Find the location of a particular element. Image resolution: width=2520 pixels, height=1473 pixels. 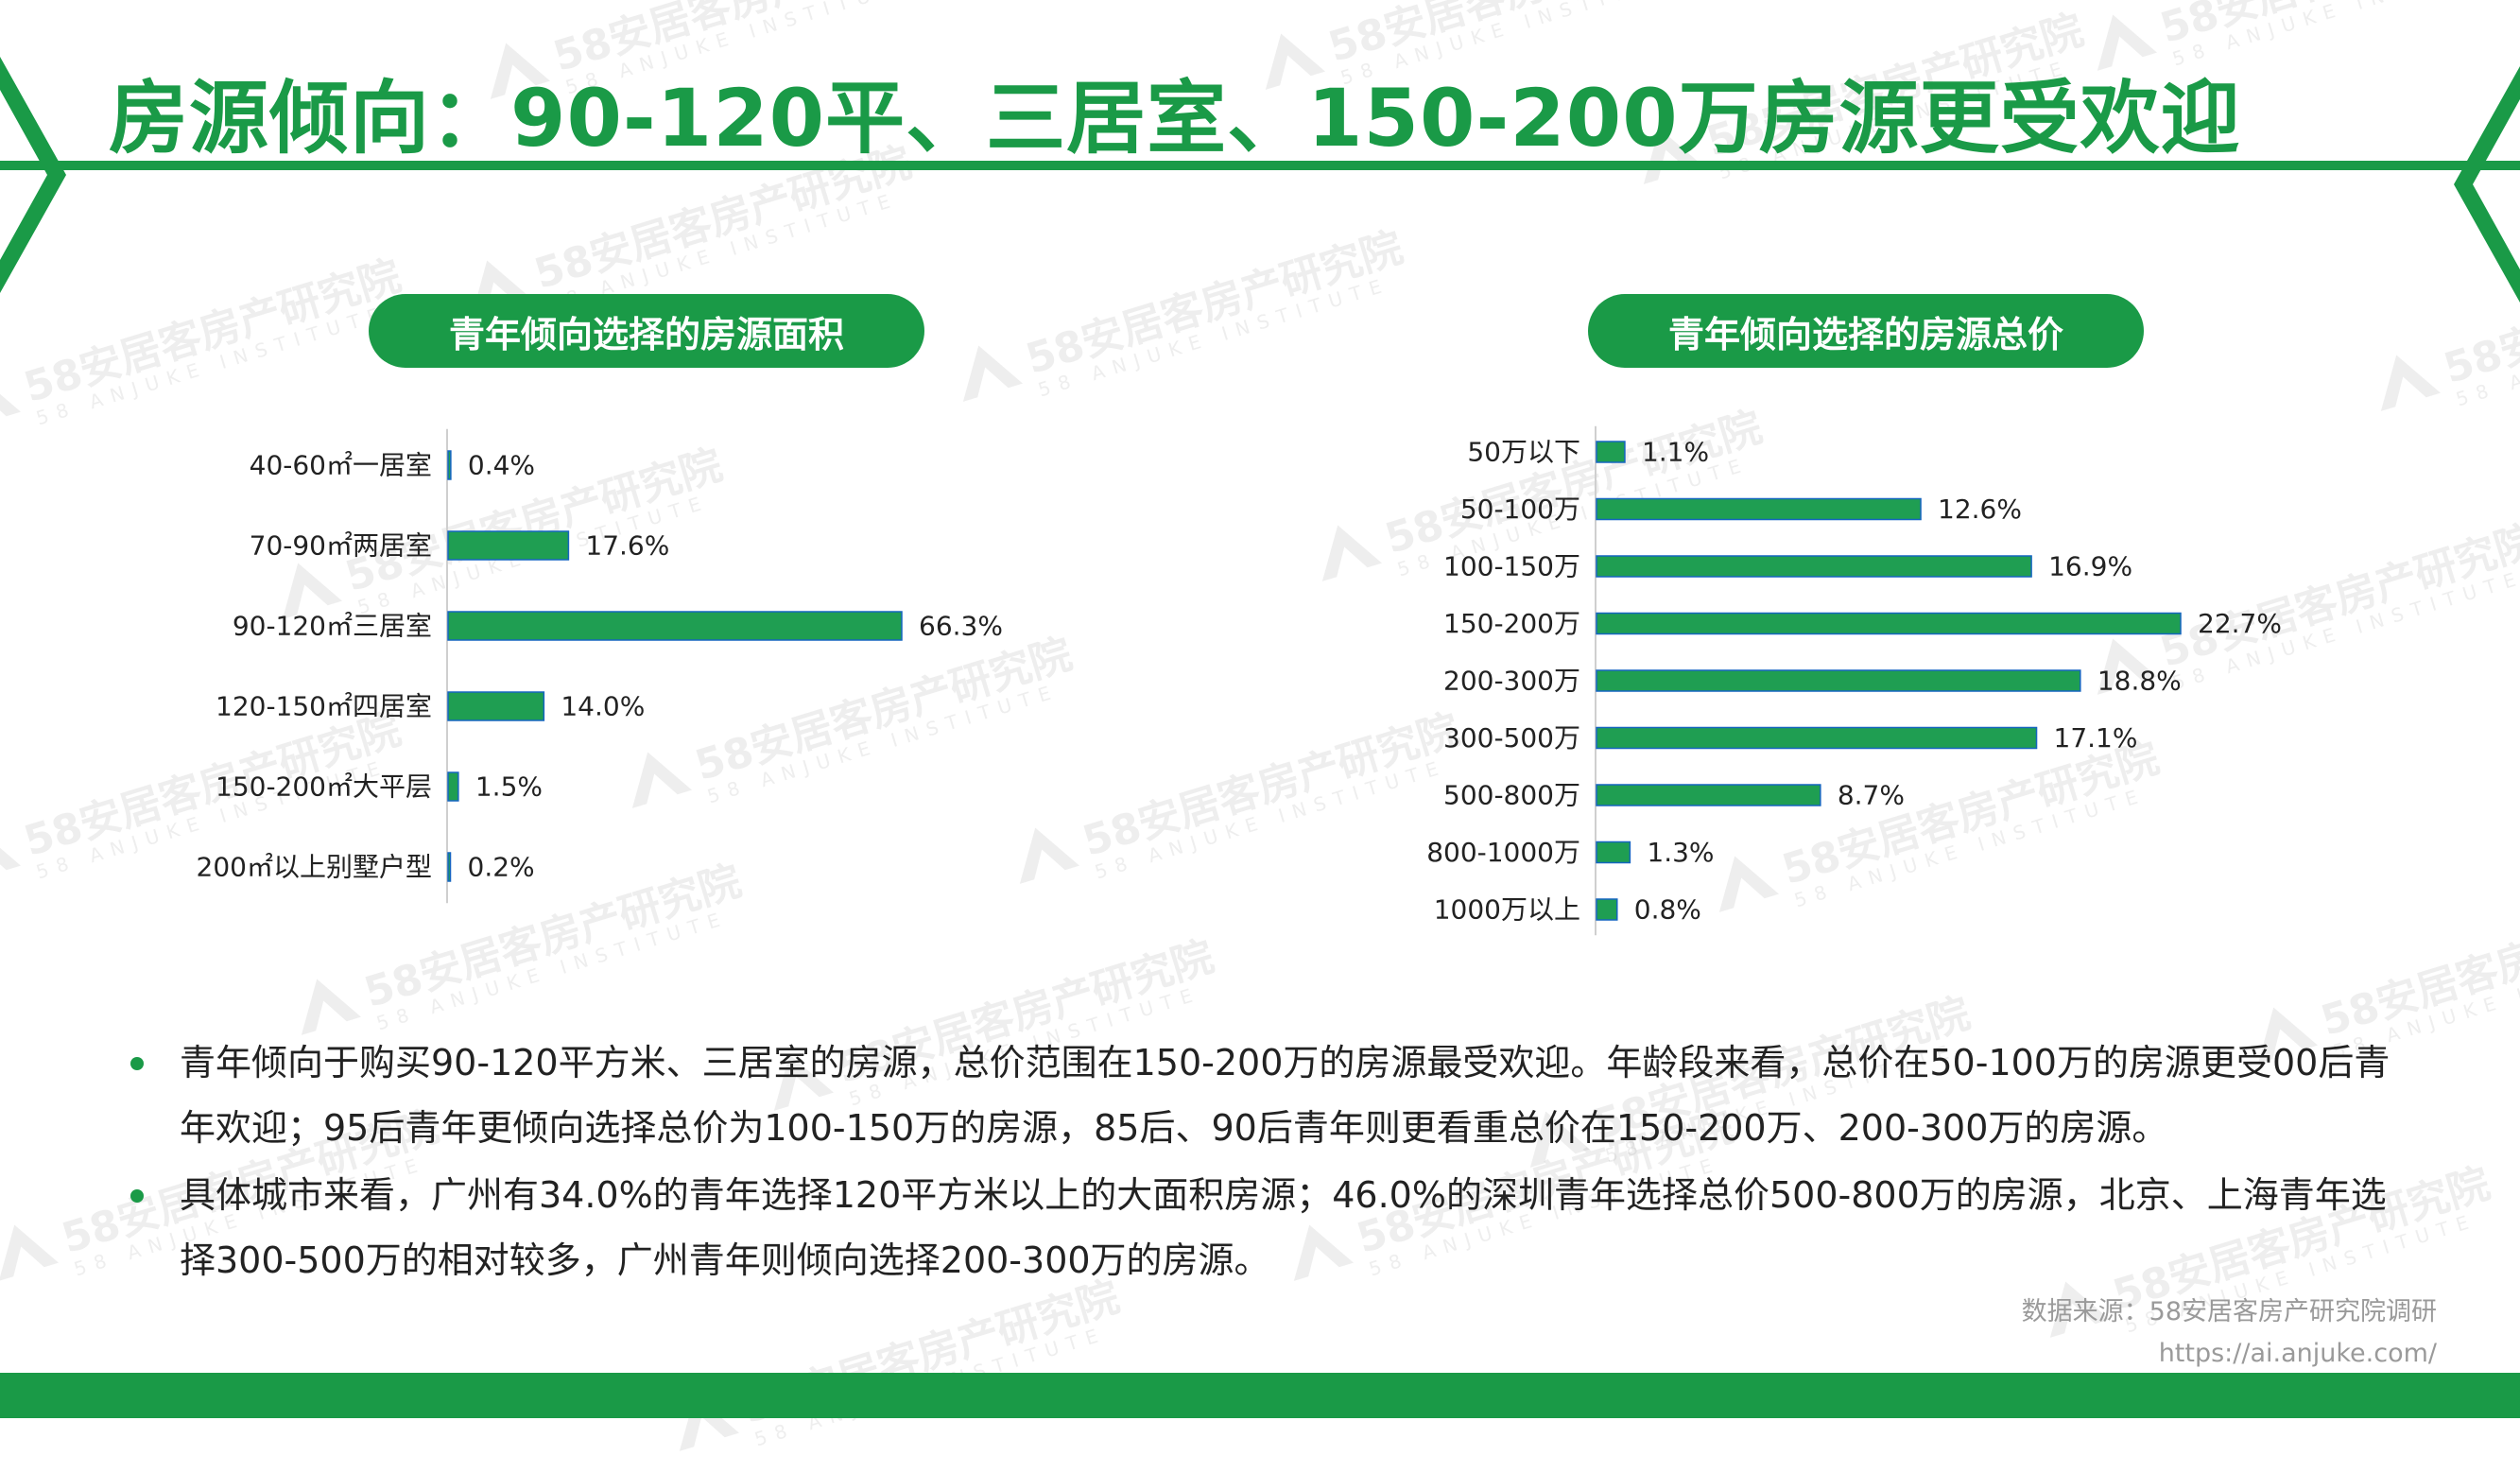

category-label: 90-120㎡三居室 is located at coordinates (332, 627).